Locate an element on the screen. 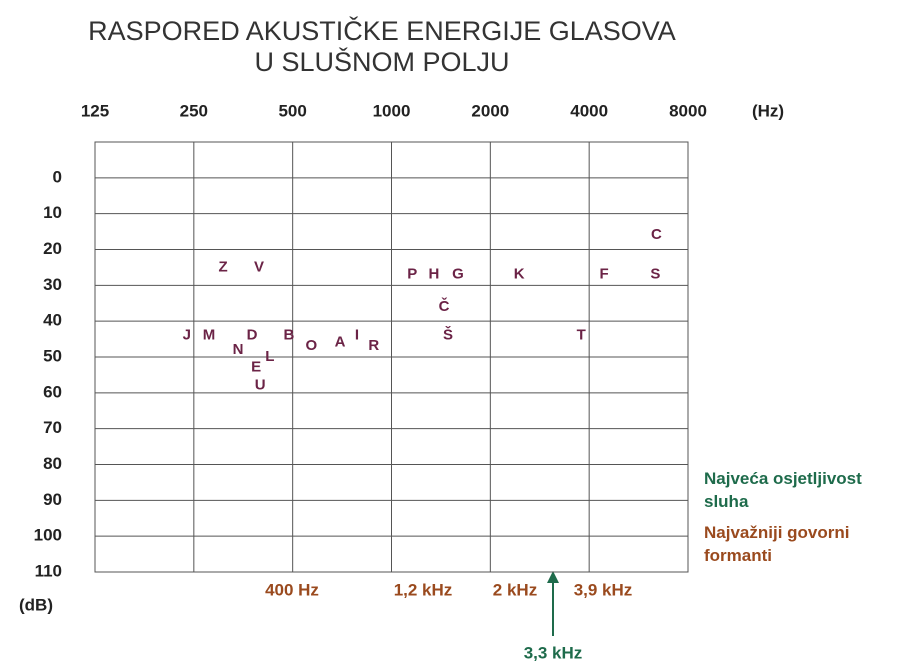 The image size is (897, 665). y-axis-label: (dB) is located at coordinates (36, 604).